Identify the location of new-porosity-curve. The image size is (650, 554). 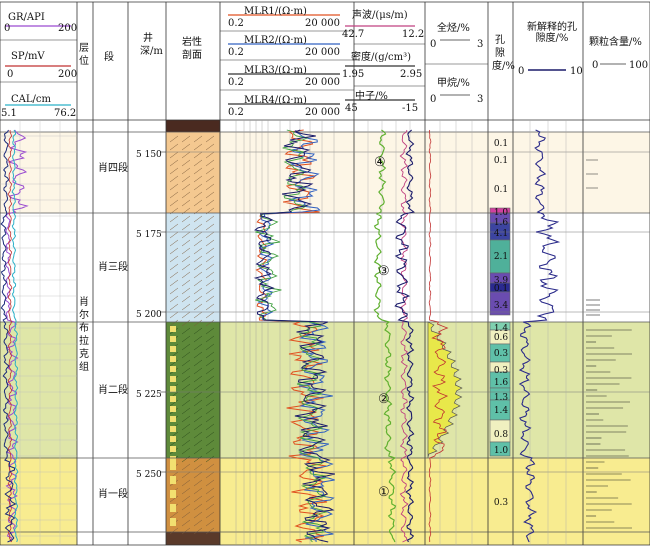
(539, 336).